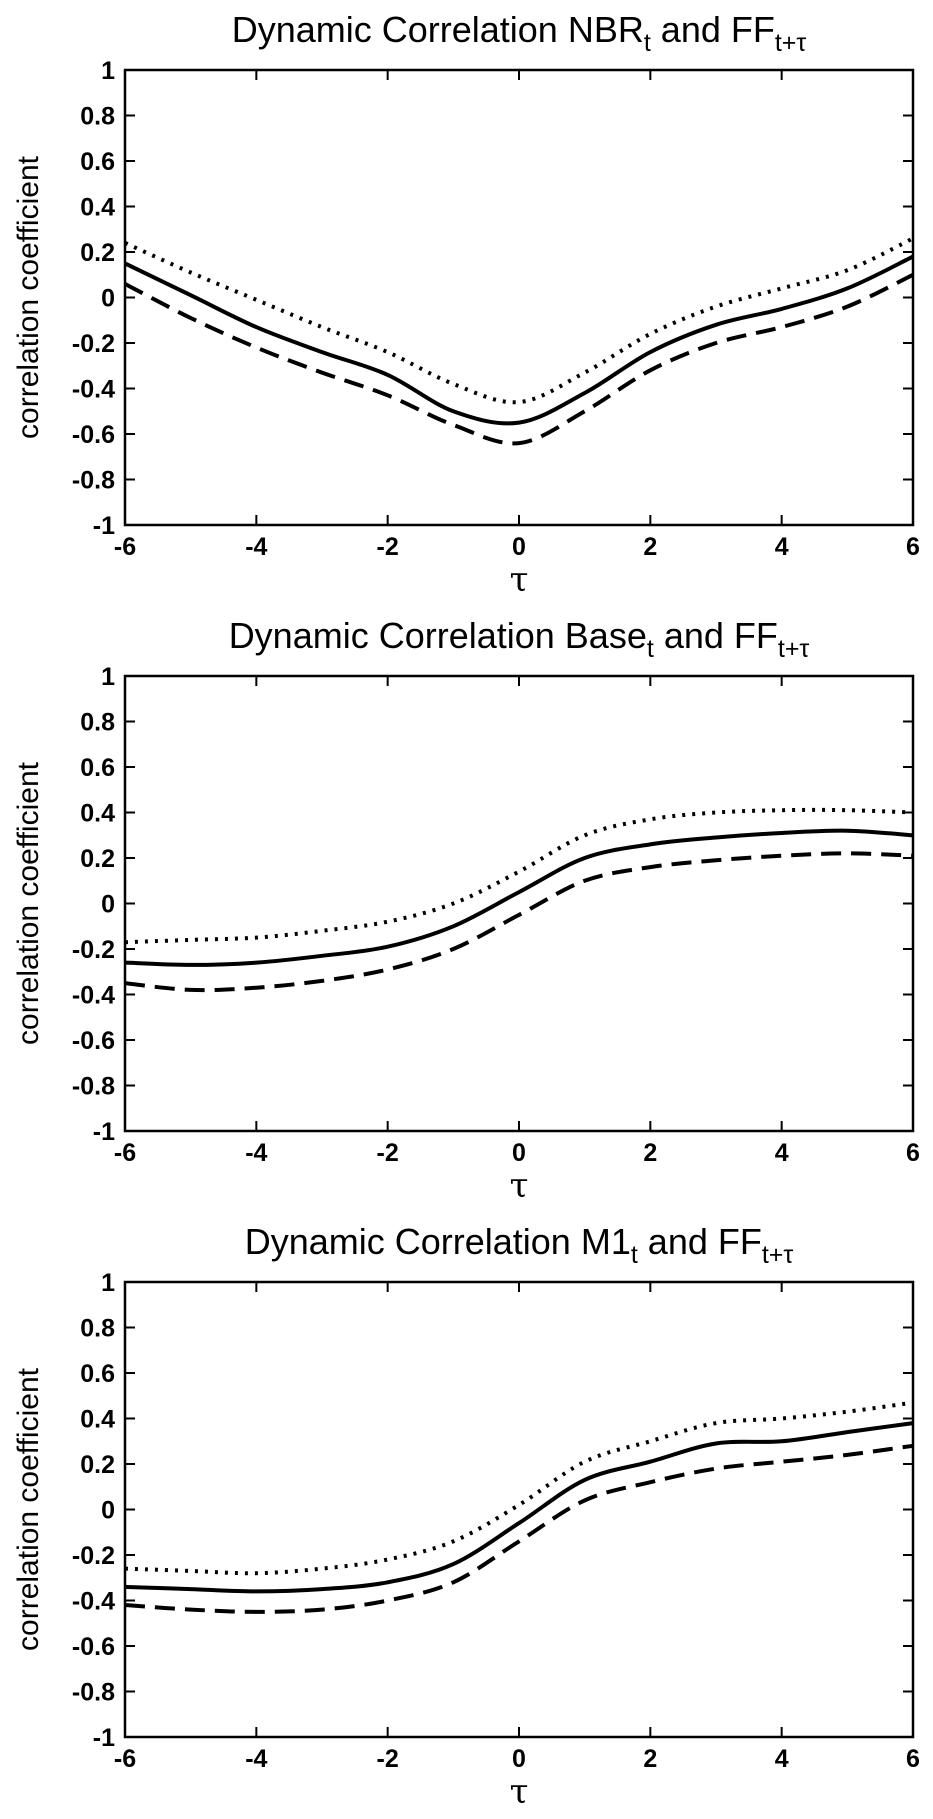 The image size is (933, 1819). What do you see at coordinates (519, 33) in the screenshot?
I see `chart-title: Dynamic Correlation NBRt and FFt+τ` at bounding box center [519, 33].